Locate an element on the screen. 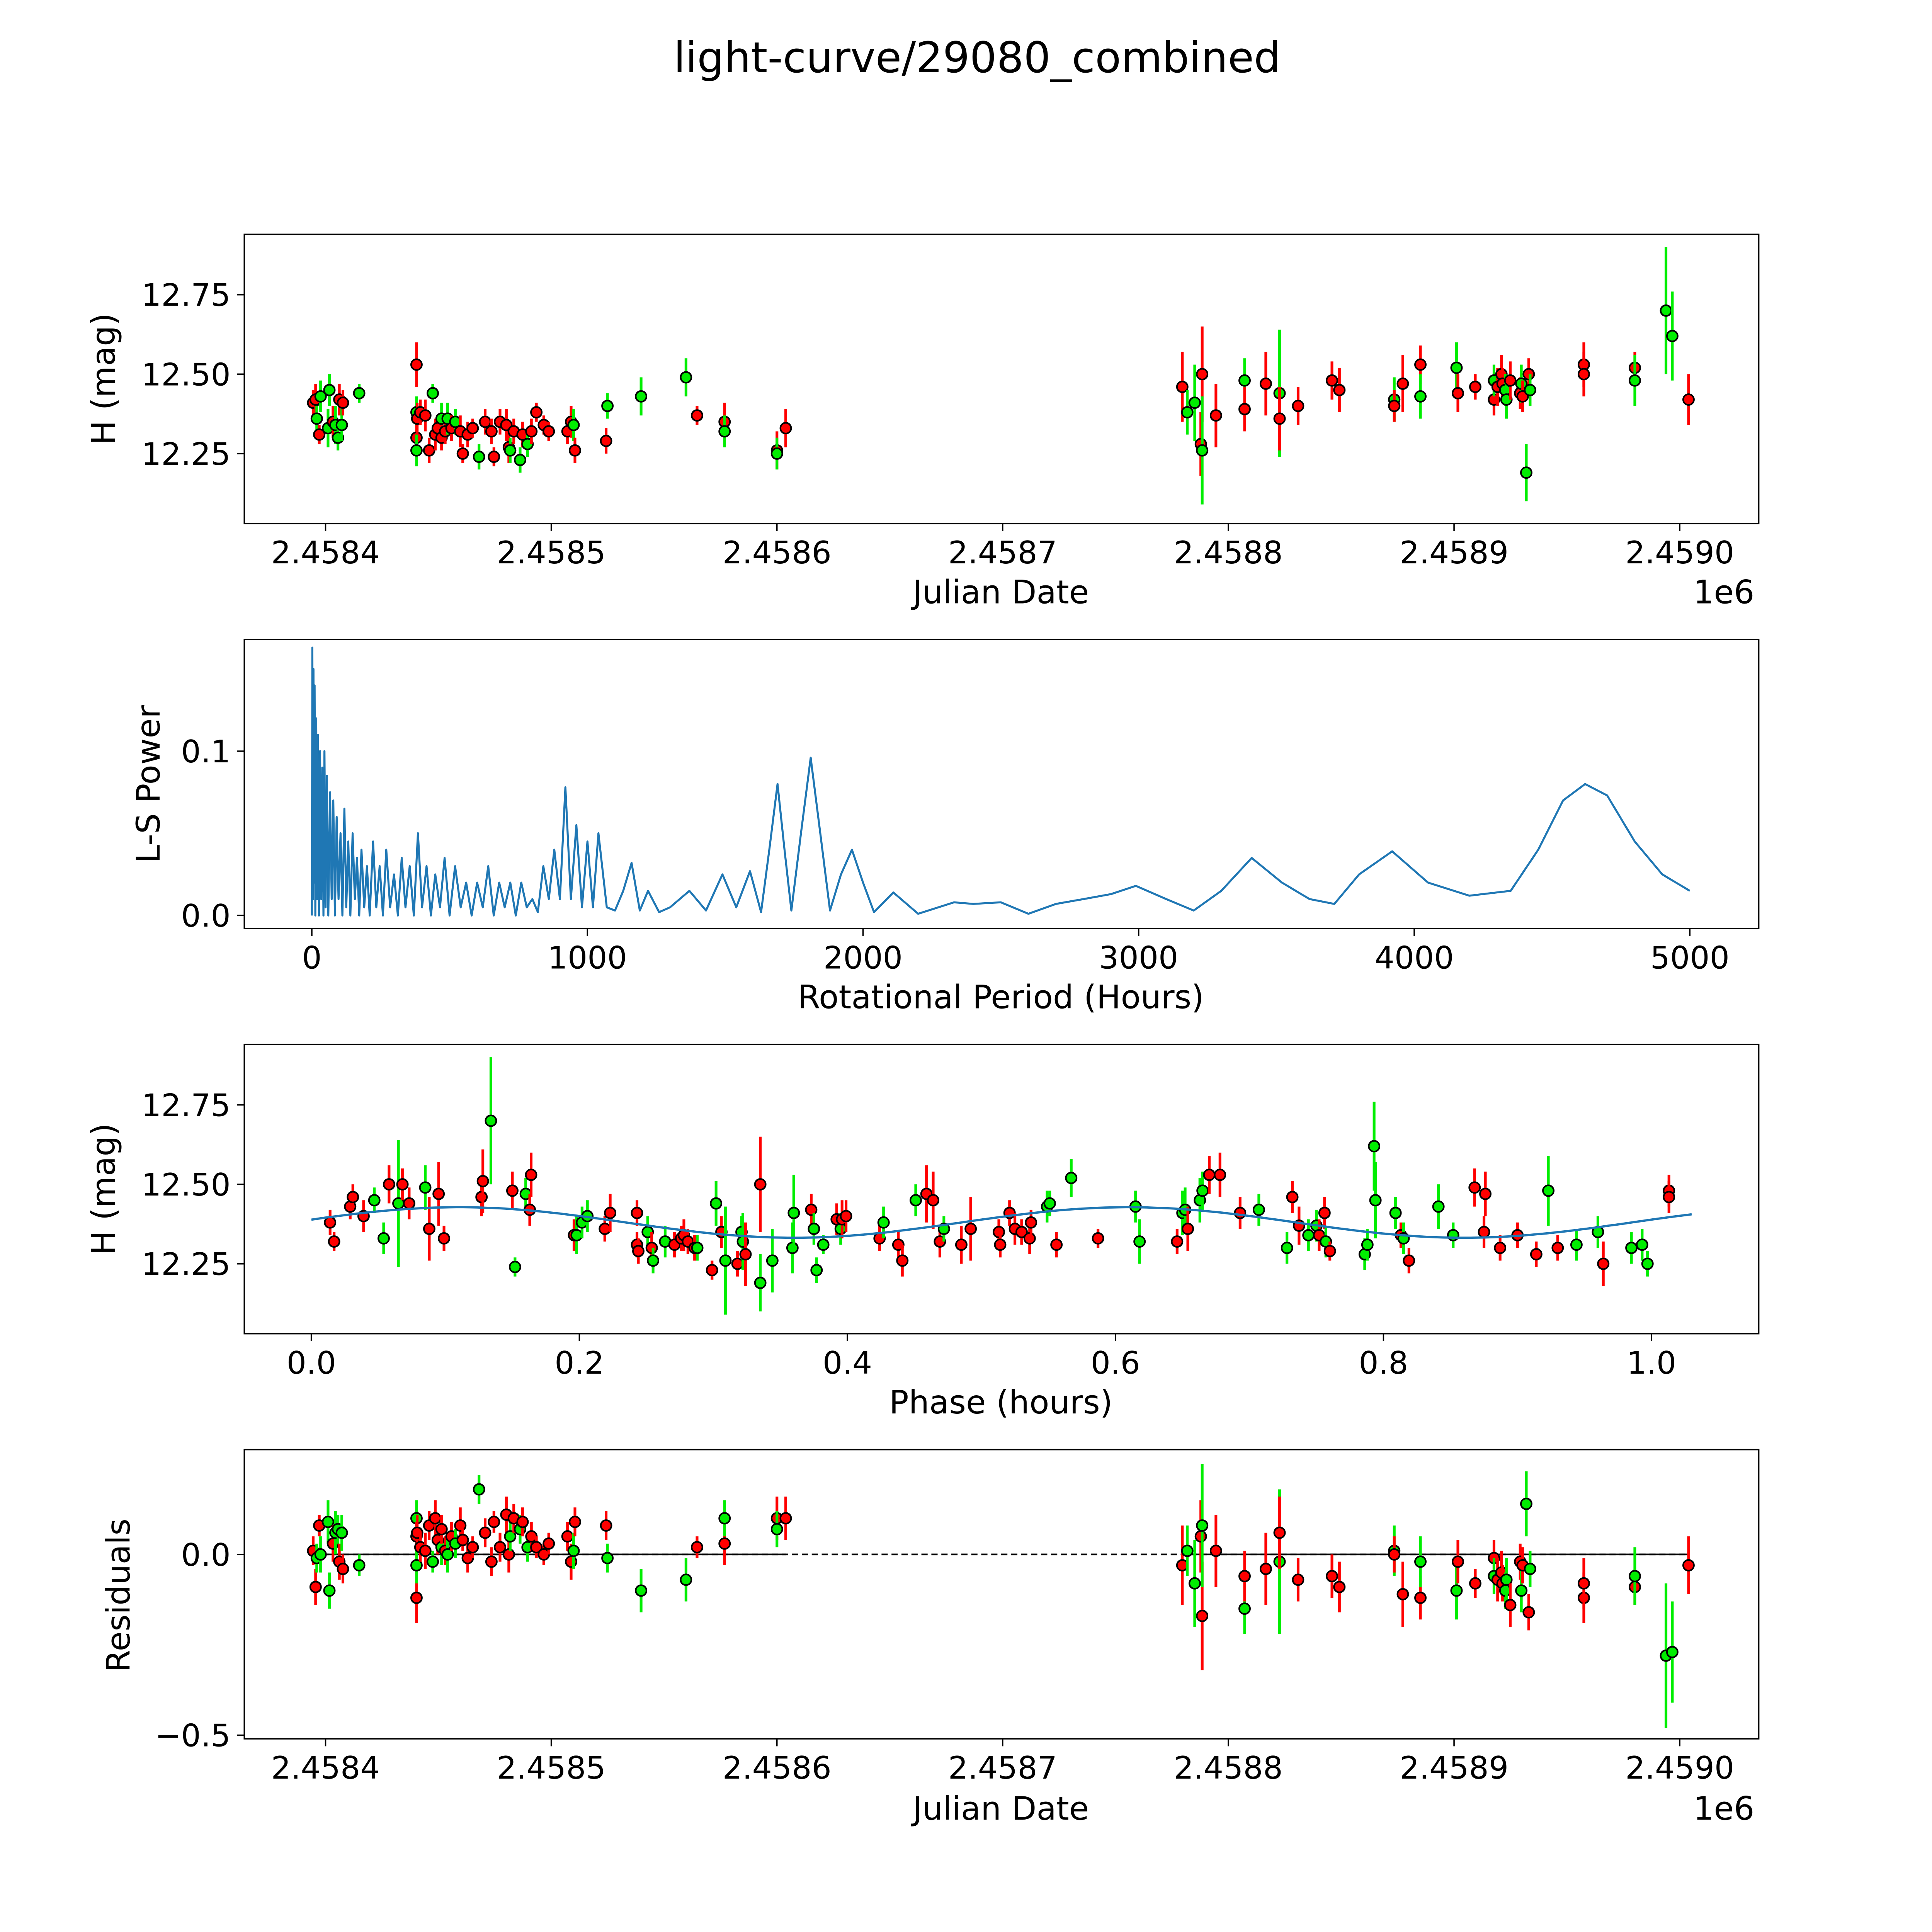 The width and height of the screenshot is (1932, 1932). x-tick-label: 2.4588 is located at coordinates (1228, 553).